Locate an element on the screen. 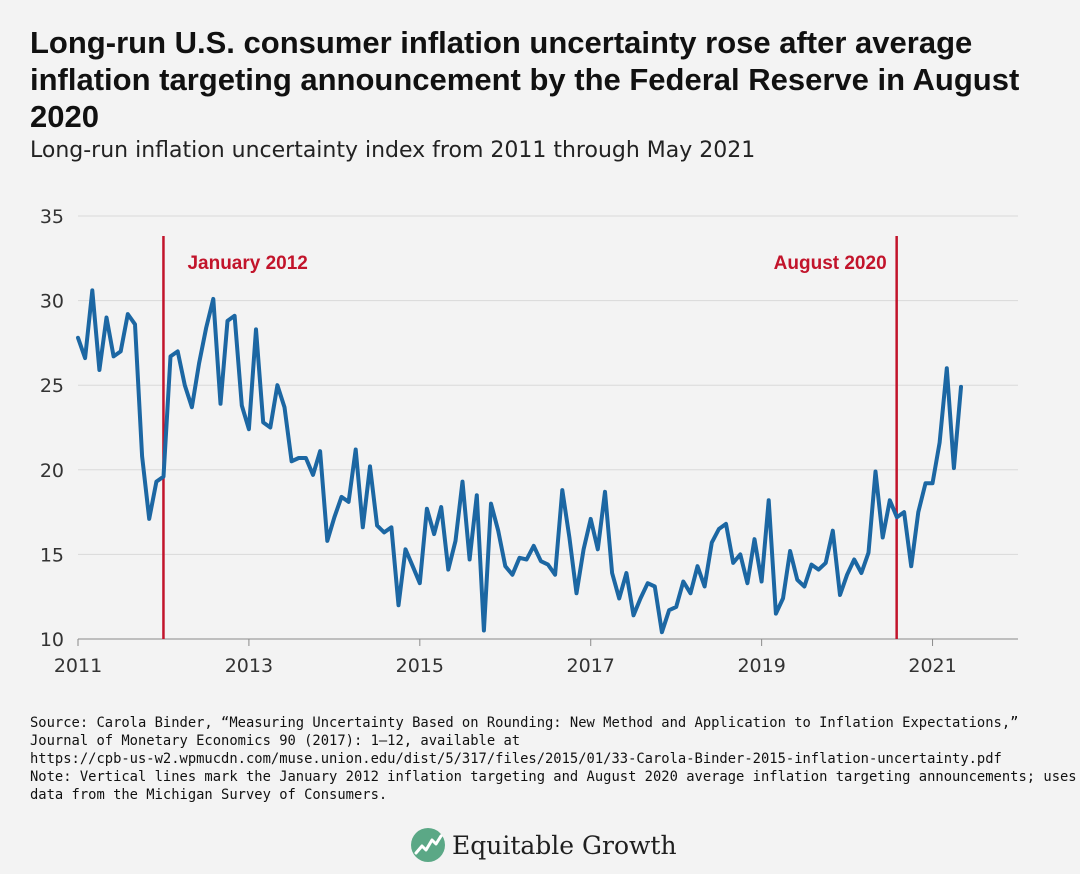 The width and height of the screenshot is (1080, 874). y-tick-label: 20 is located at coordinates (52, 471).